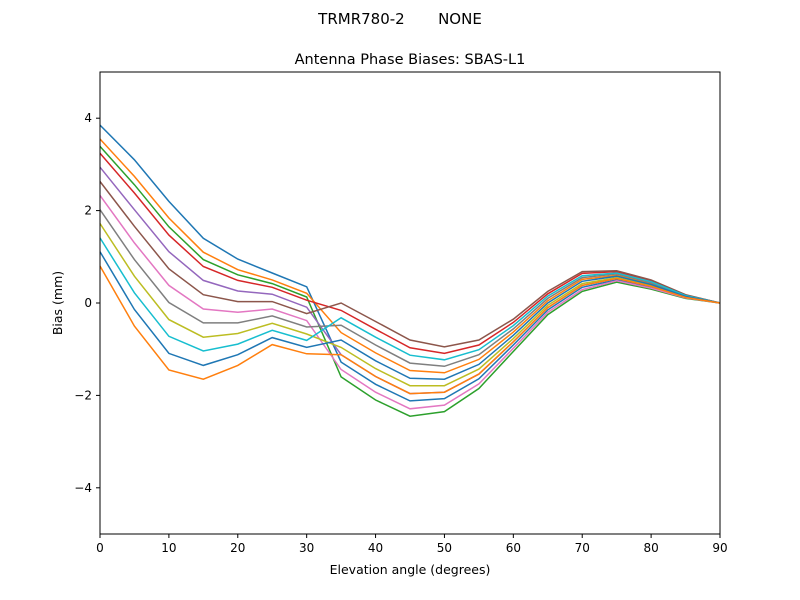 The height and width of the screenshot is (600, 800). What do you see at coordinates (237, 548) in the screenshot?
I see `x-tick-label: 20` at bounding box center [237, 548].